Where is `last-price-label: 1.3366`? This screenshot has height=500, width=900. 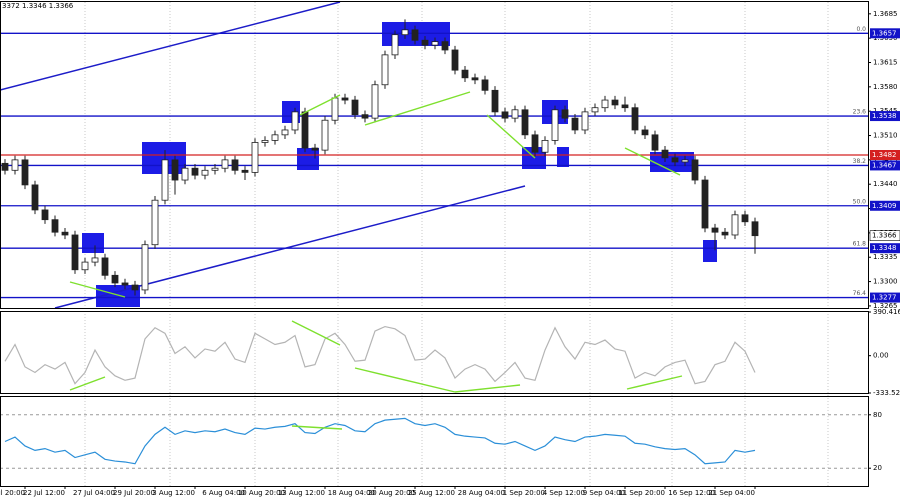 last-price-label: 1.3366 is located at coordinates (884, 236).